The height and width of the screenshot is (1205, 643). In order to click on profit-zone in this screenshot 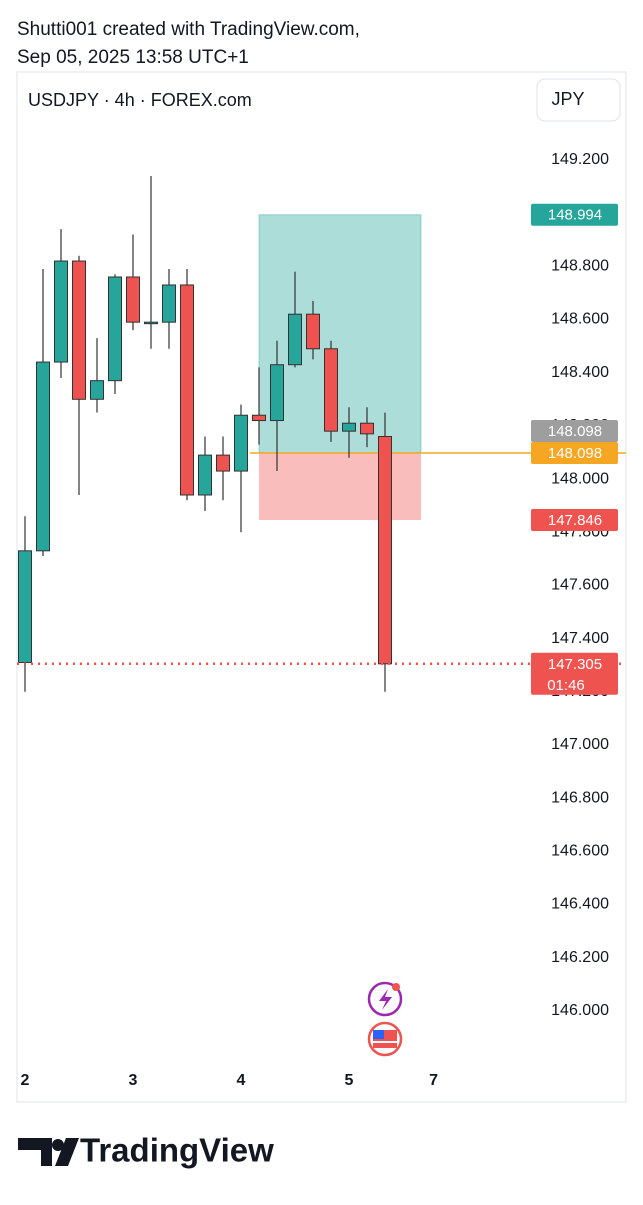, I will do `click(340, 334)`.